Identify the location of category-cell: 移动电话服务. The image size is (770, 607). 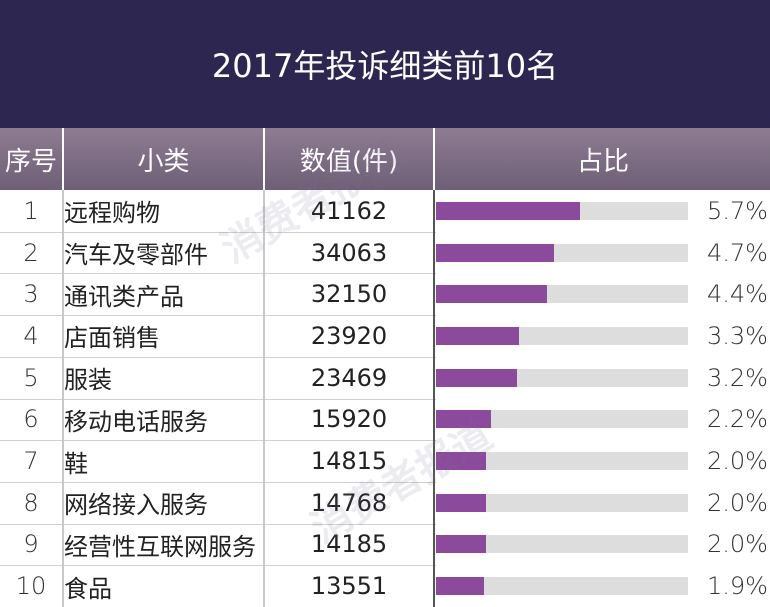
(136, 421).